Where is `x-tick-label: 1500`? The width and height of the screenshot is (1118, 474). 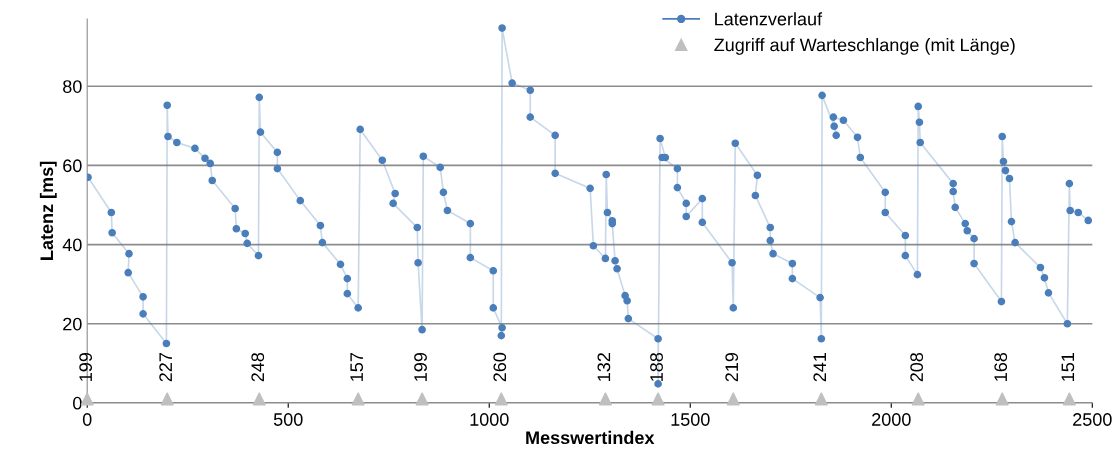 x-tick-label: 1500 is located at coordinates (690, 419).